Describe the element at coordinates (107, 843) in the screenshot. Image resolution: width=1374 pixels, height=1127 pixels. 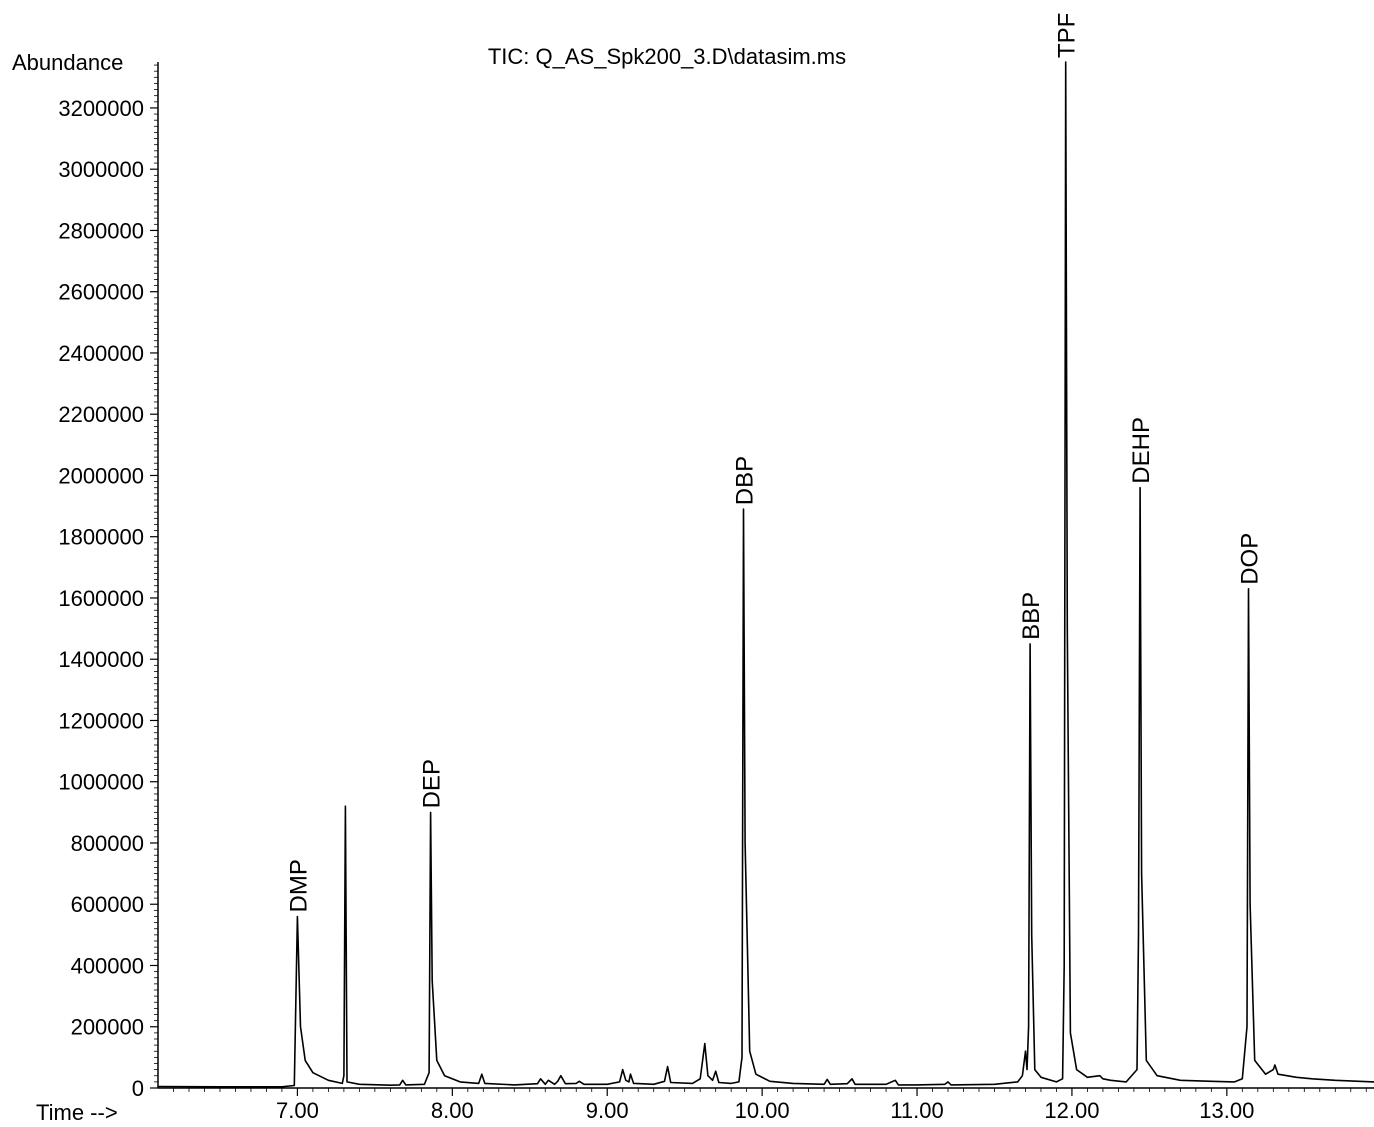
I see `y-tick-label: 800000` at that location.